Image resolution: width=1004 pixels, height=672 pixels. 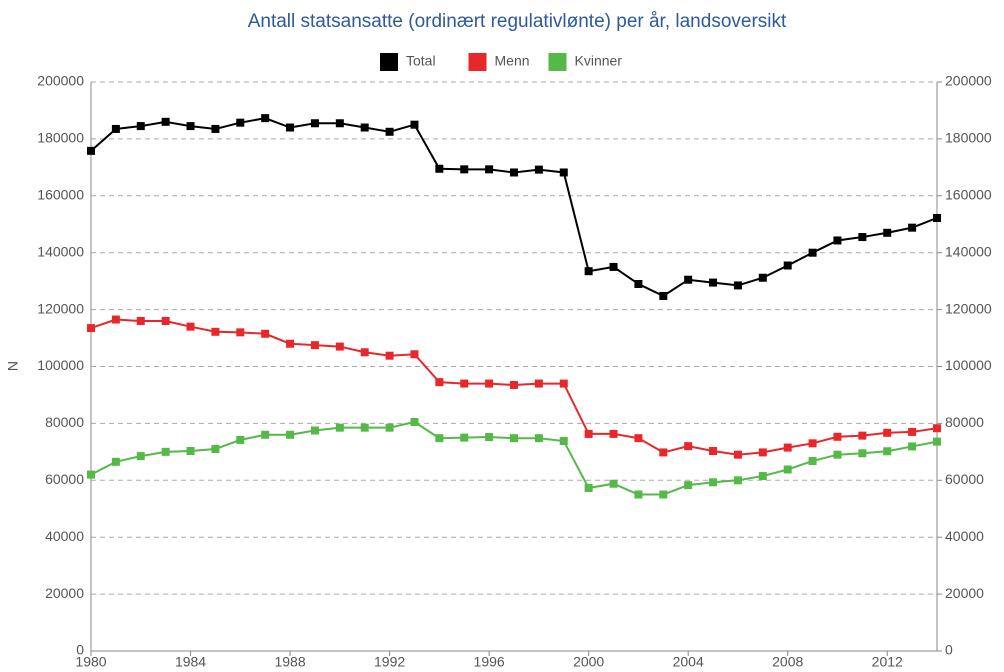 I want to click on x-tick-label: 2008, so click(x=787, y=662).